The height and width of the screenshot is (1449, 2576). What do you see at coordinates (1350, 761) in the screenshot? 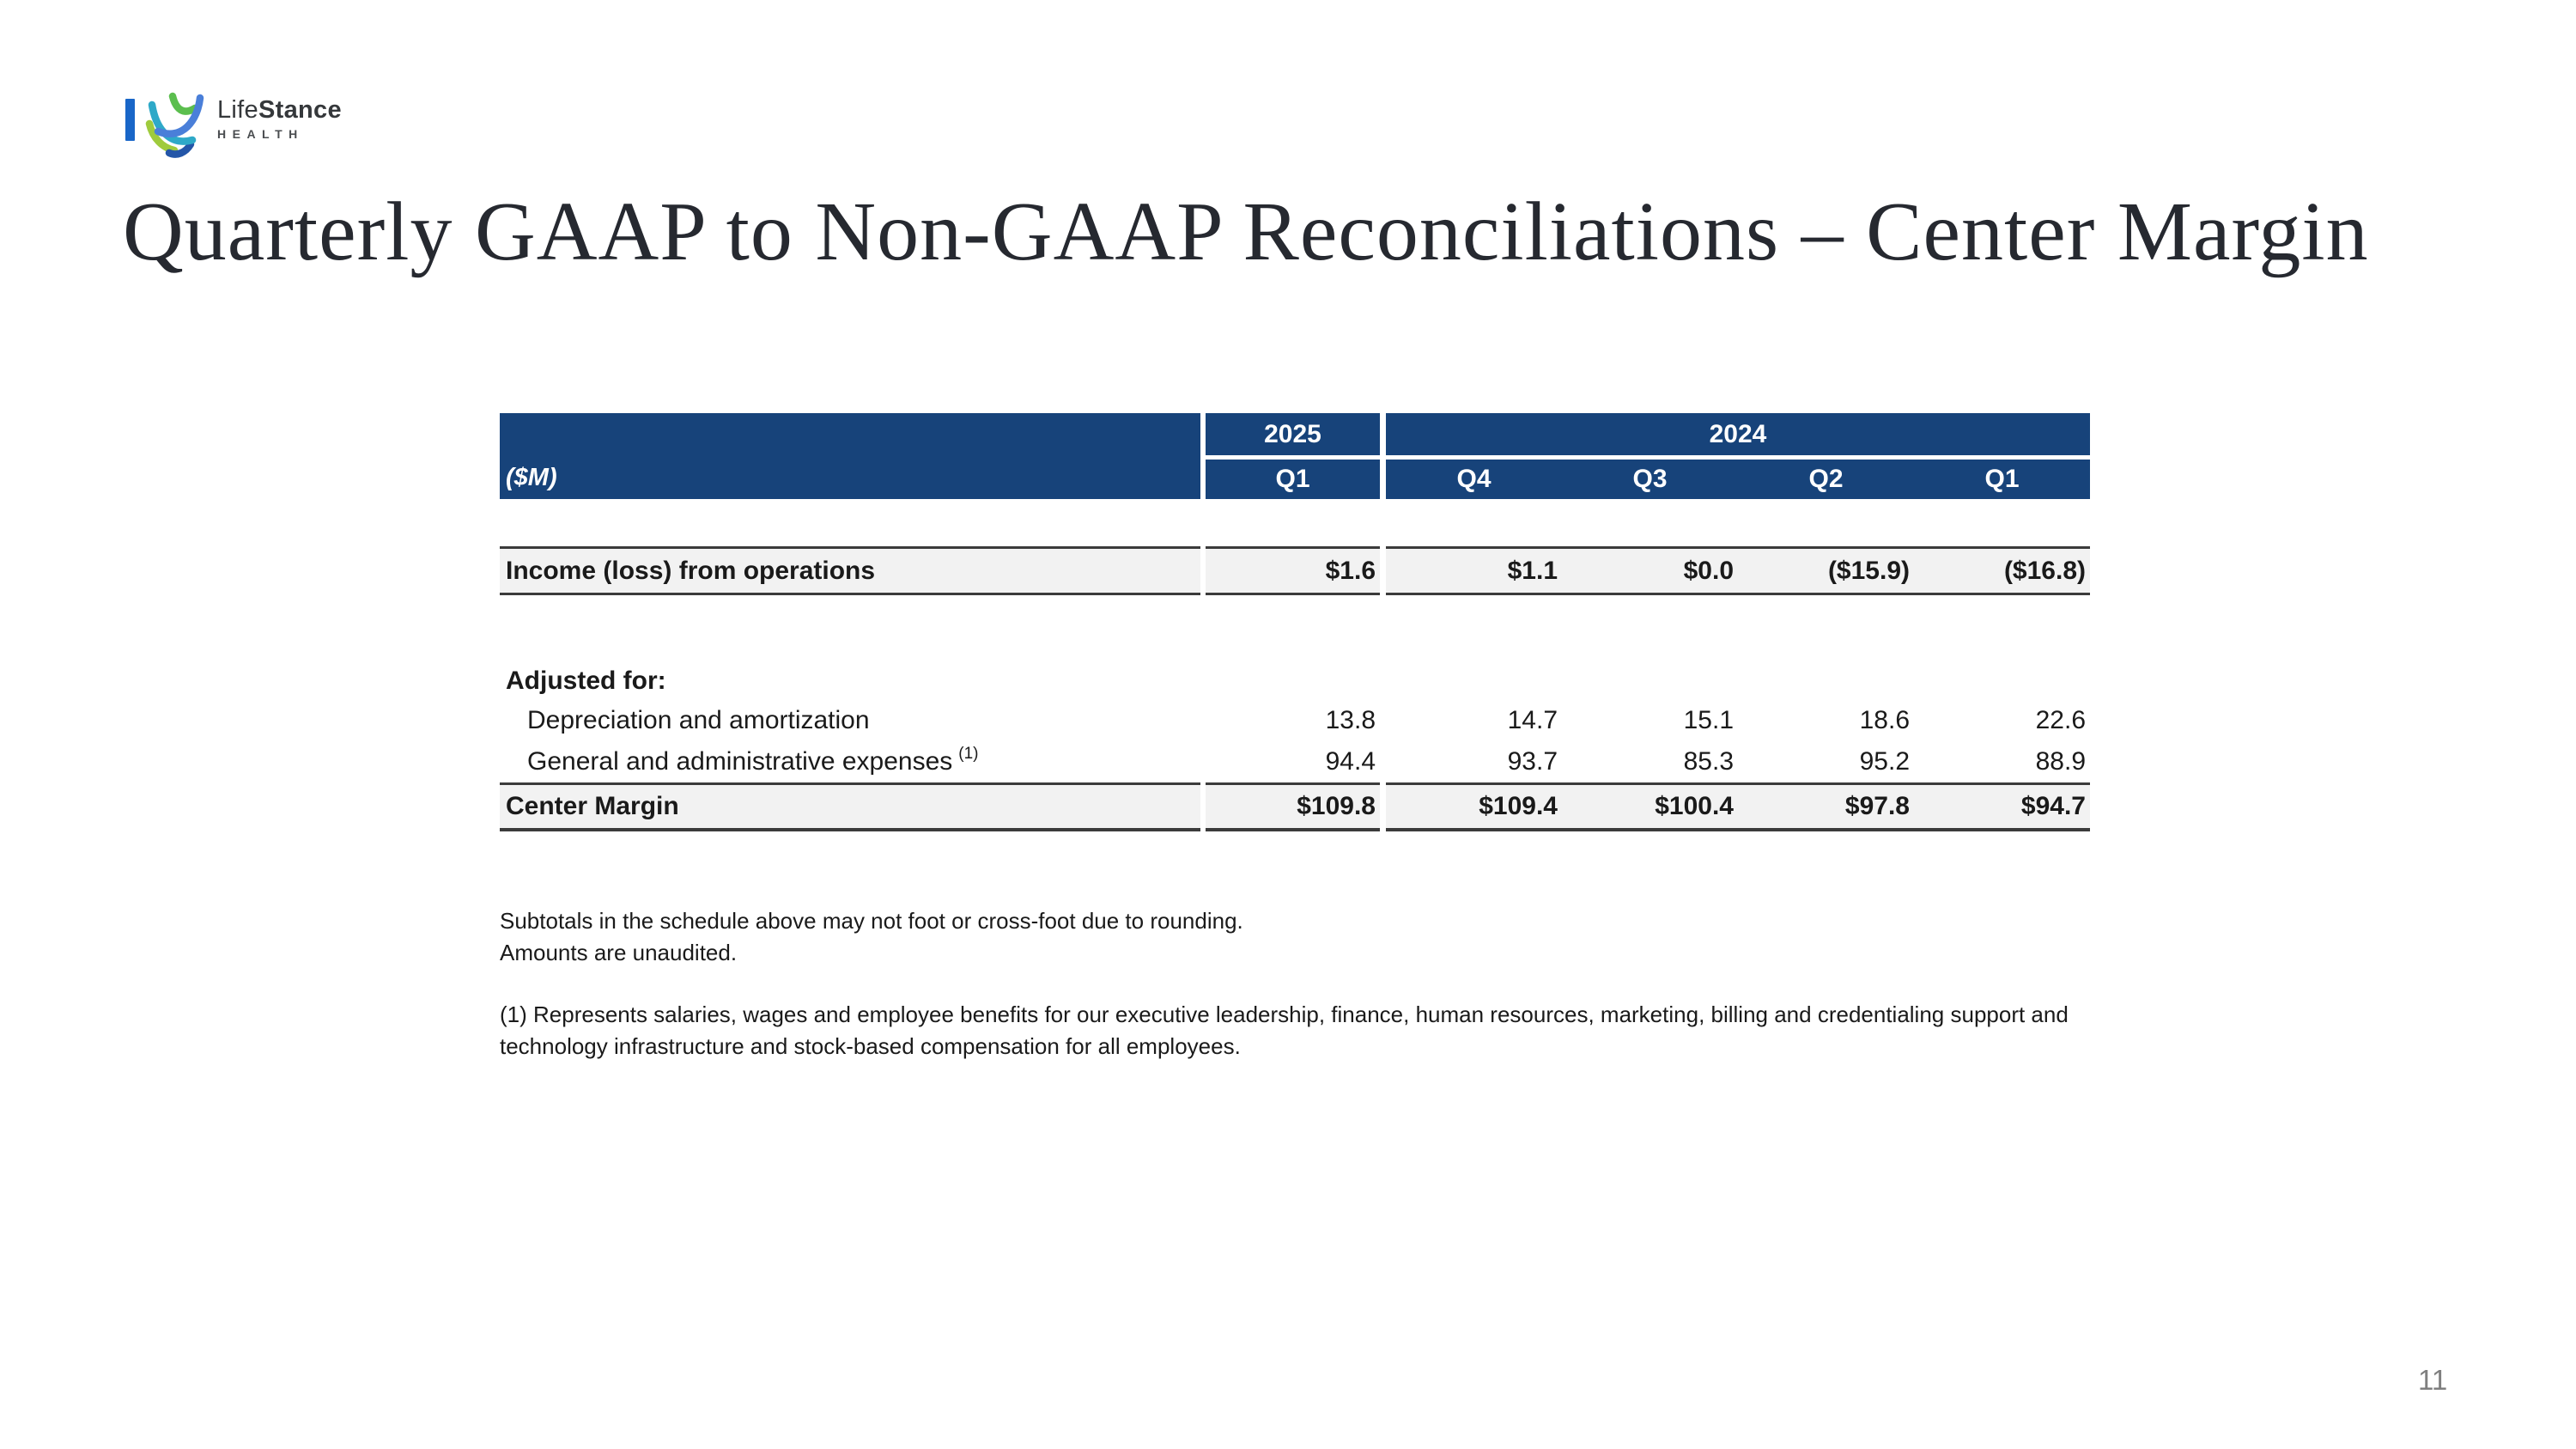
I see `table-cell: 94.4` at bounding box center [1350, 761].